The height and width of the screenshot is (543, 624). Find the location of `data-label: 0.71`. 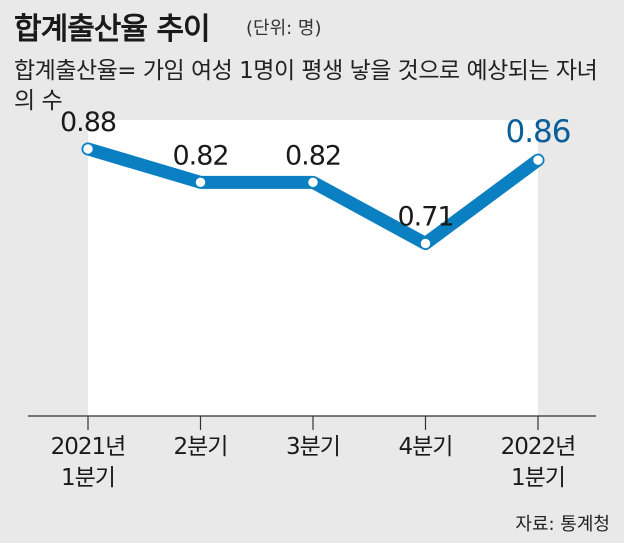

data-label: 0.71 is located at coordinates (425, 217).